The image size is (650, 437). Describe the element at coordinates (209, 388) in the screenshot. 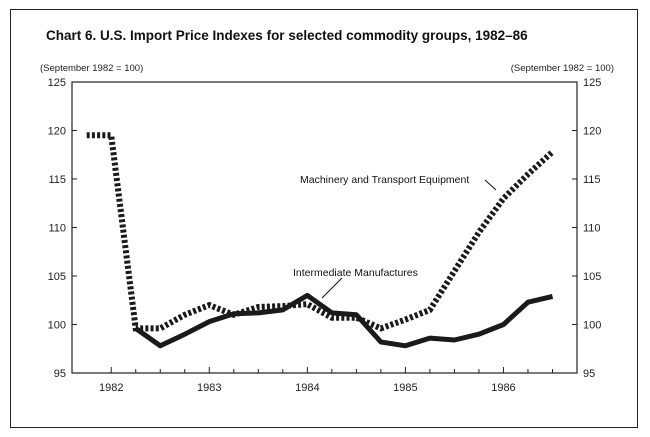

I see `x-tick-label: 1983` at that location.